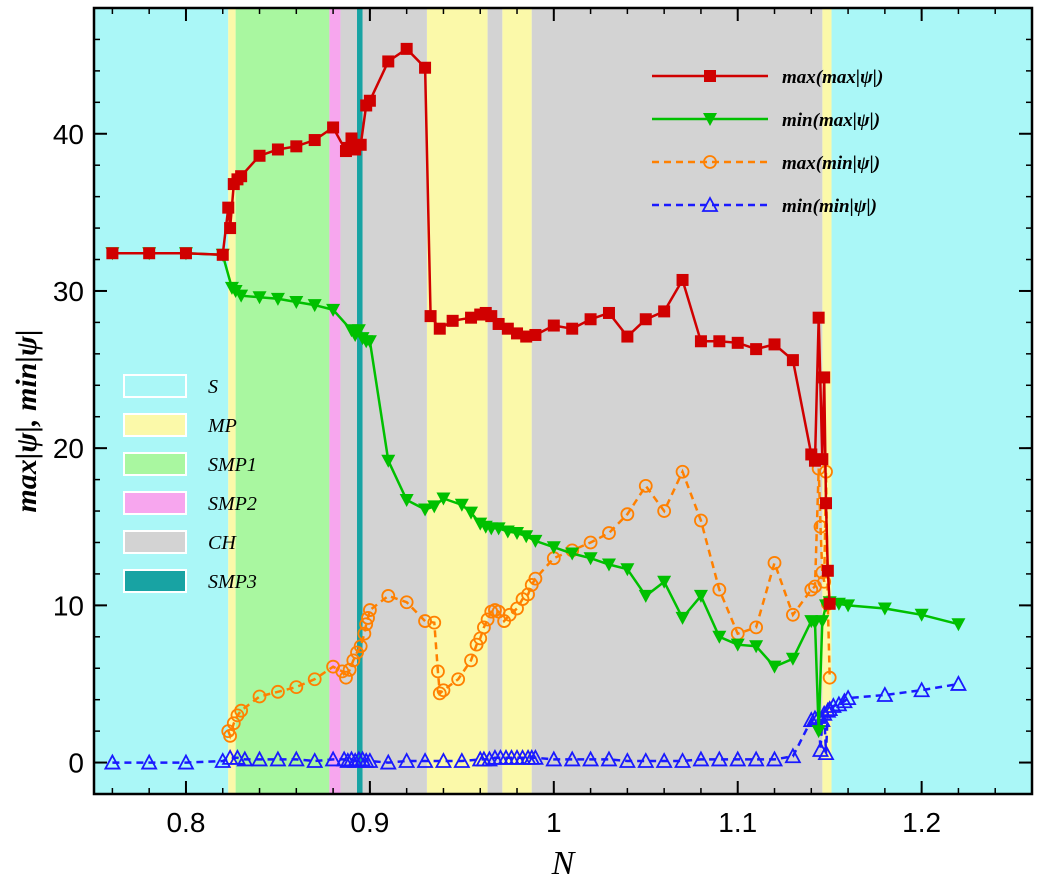  Describe the element at coordinates (517, 401) in the screenshot. I see `region-band-mp` at that location.